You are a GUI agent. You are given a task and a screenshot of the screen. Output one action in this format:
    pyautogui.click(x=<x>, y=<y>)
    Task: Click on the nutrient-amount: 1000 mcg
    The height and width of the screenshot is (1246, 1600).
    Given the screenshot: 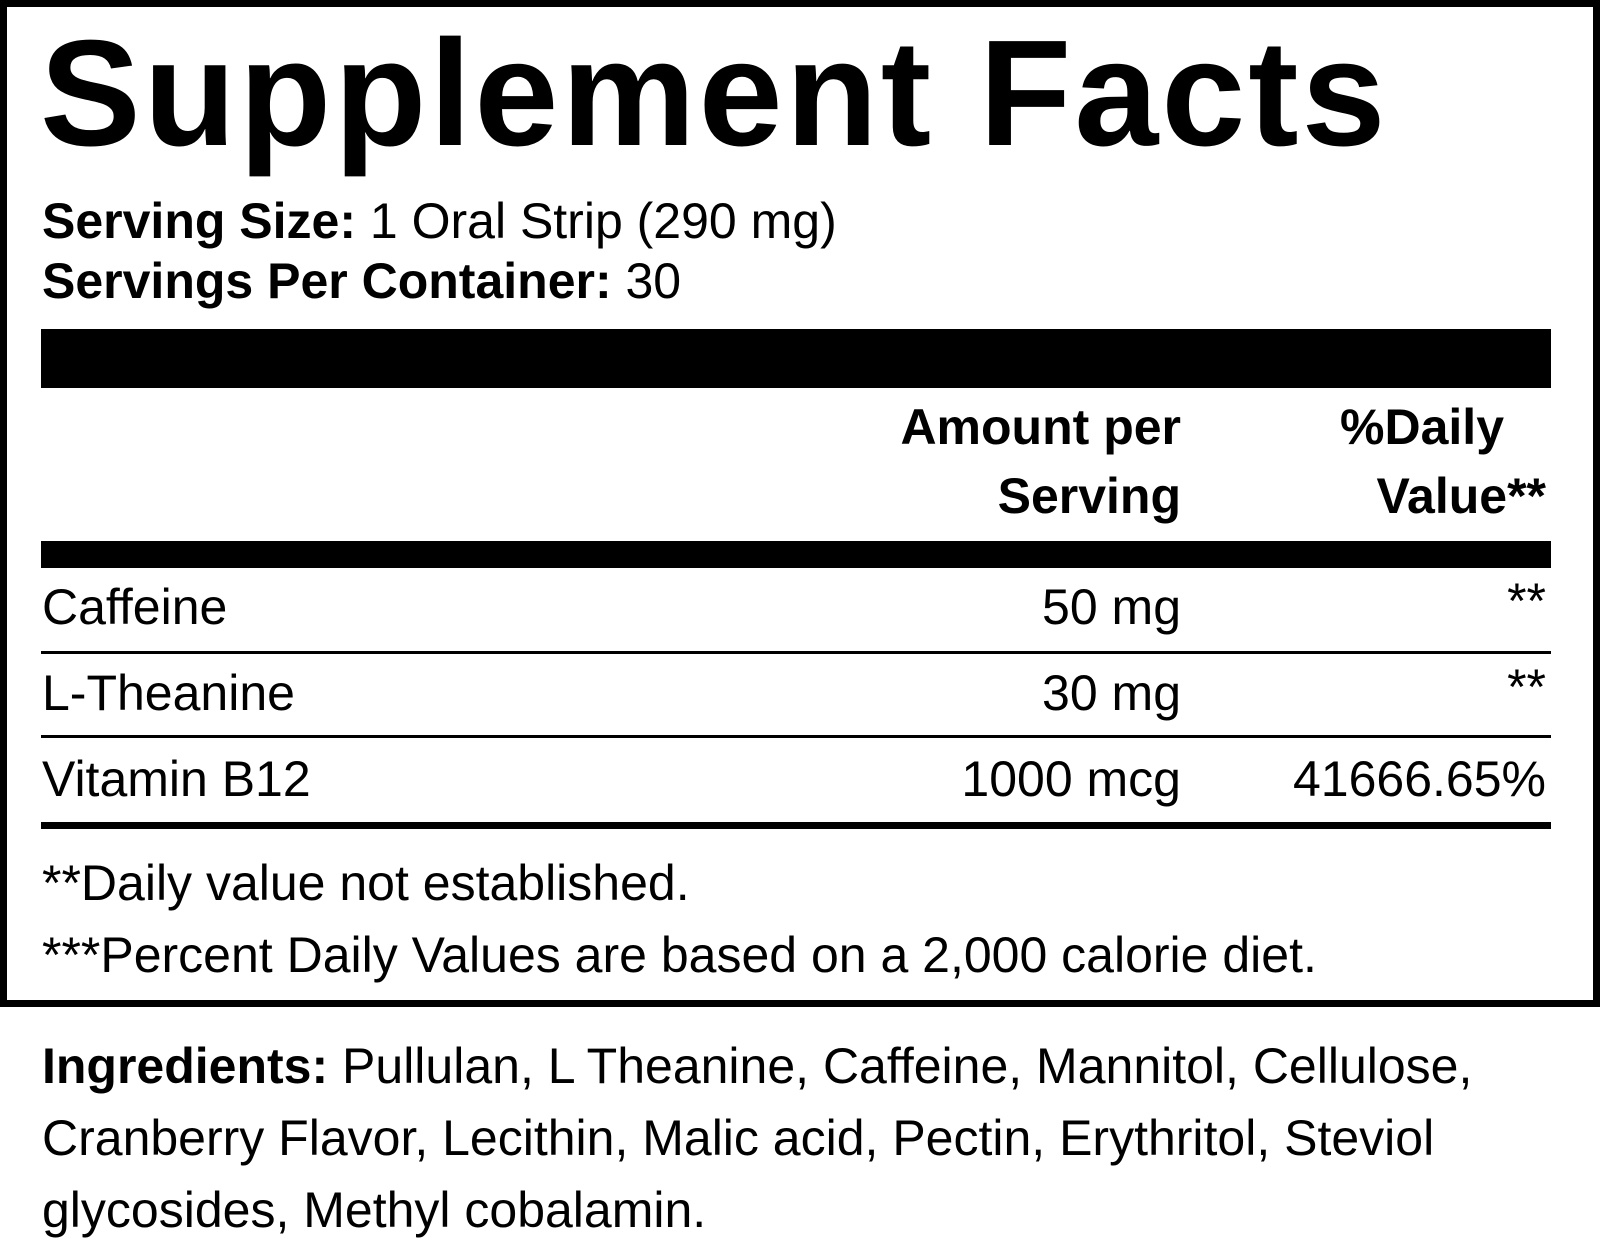 What is the action you would take?
    pyautogui.click(x=1071, y=779)
    